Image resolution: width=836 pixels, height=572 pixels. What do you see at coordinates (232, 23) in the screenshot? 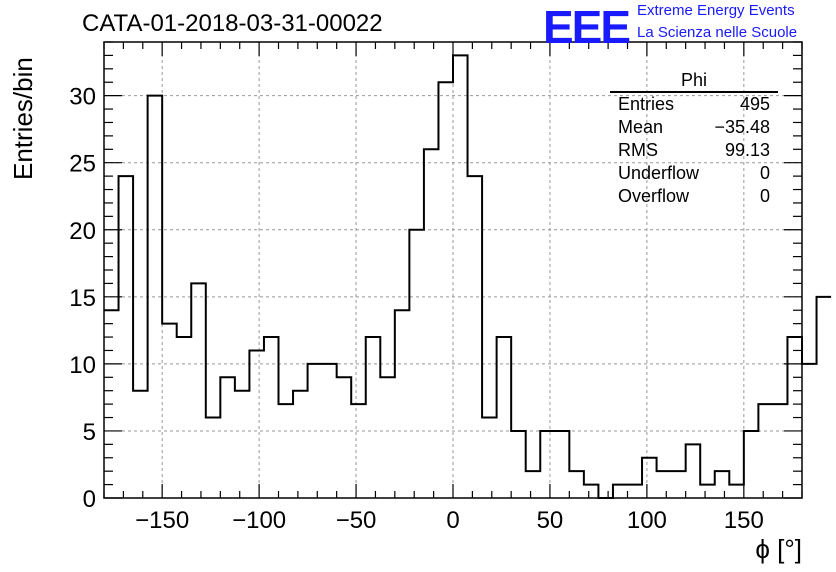
I see `chart-title: CATA-01-2018-03-31-00022` at bounding box center [232, 23].